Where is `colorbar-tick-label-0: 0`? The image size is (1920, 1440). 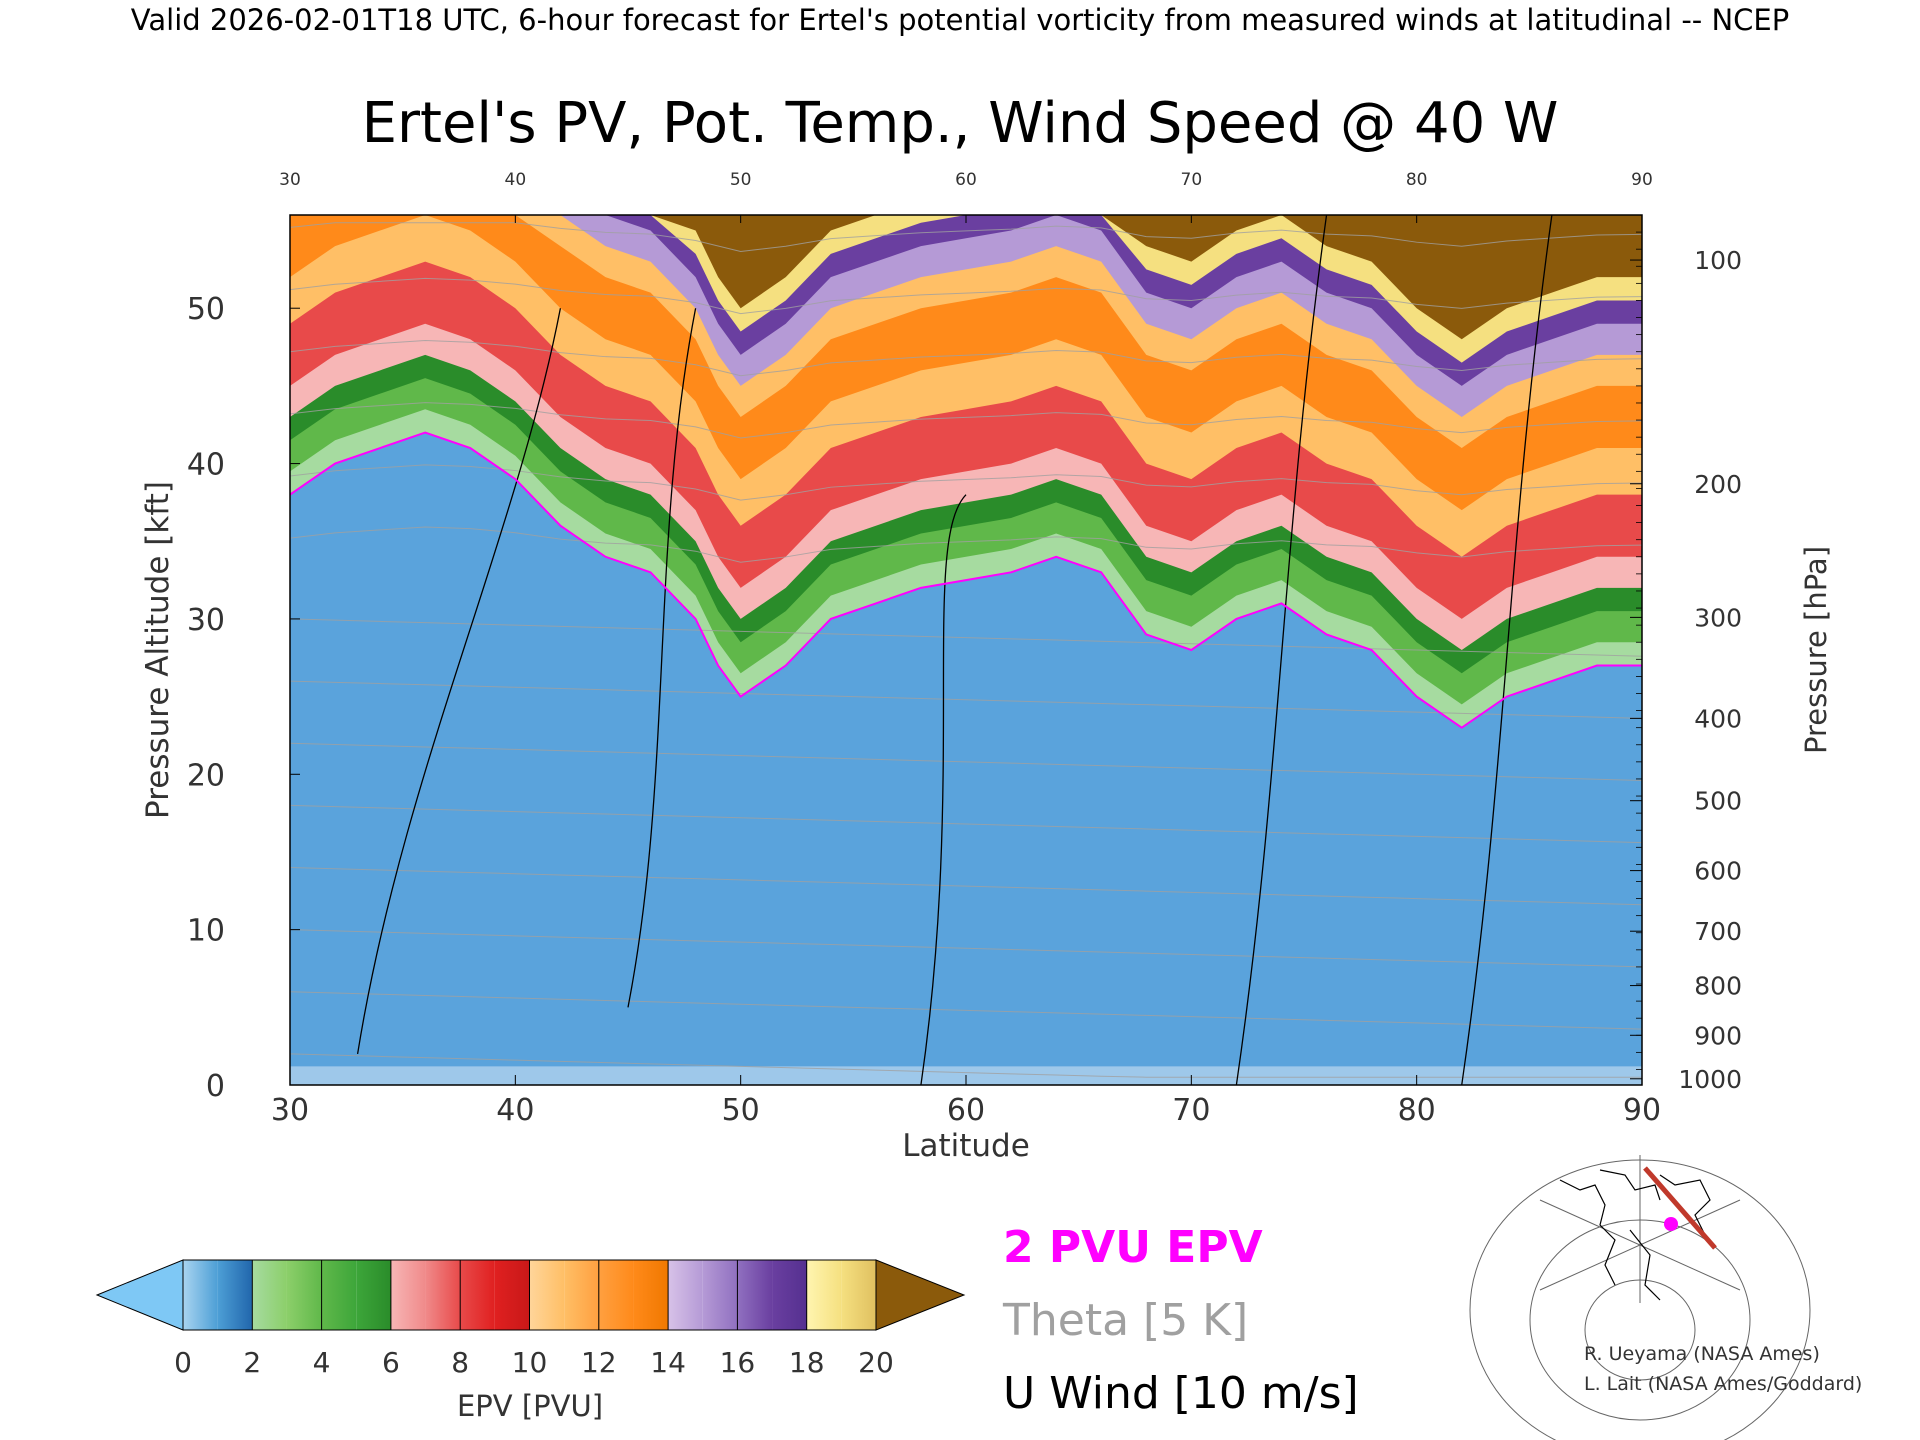 colorbar-tick-label-0: 0 is located at coordinates (183, 1362).